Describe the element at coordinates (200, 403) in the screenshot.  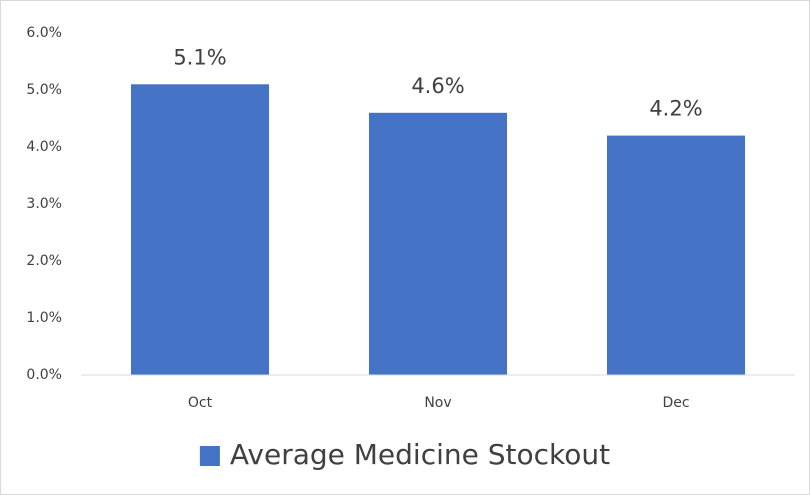
I see `x-tick-label: Oct` at that location.